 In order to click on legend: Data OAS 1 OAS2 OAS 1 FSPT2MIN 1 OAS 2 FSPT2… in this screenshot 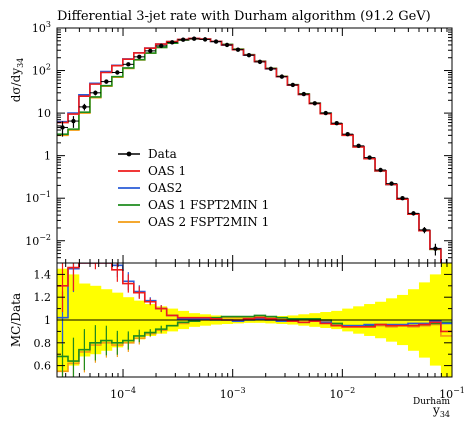, I will do `click(193, 188)`.